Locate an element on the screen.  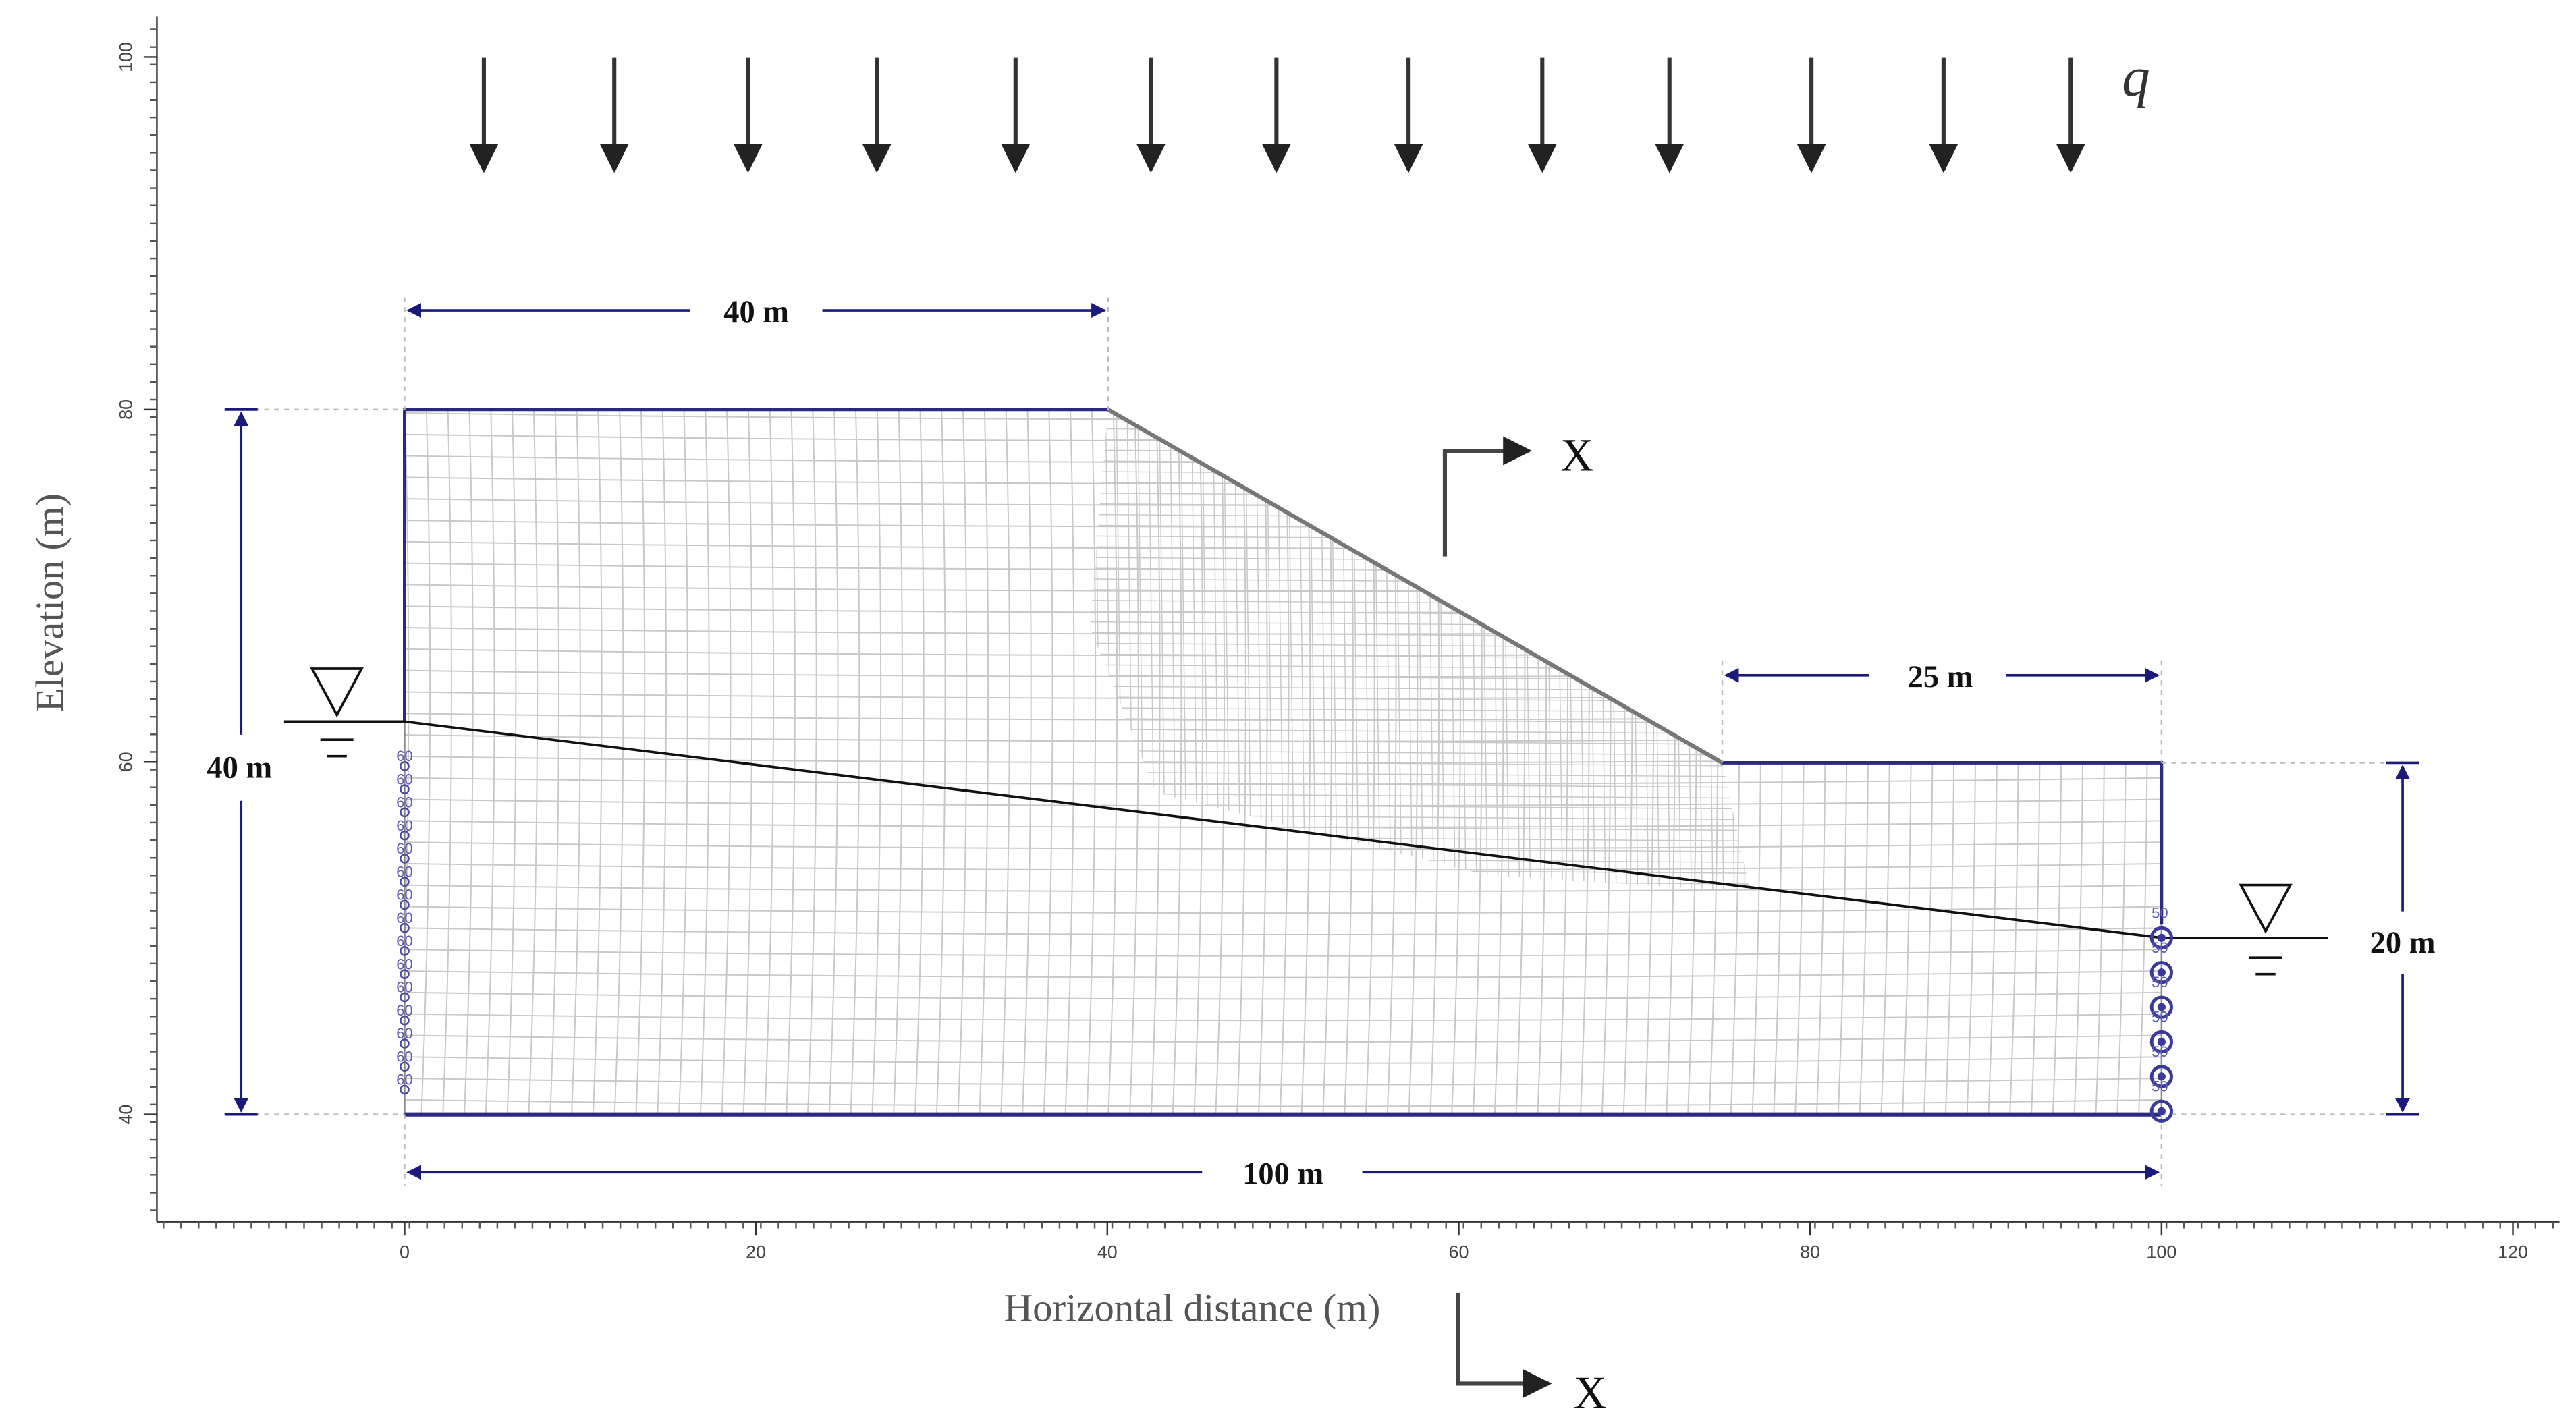
y-tick-label: 60 is located at coordinates (126, 762).